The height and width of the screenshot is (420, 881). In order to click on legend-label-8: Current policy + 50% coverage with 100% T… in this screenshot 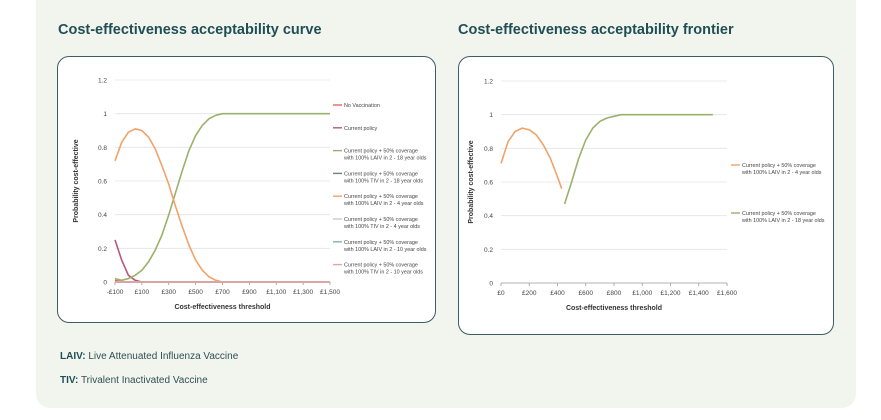, I will do `click(383, 269)`.